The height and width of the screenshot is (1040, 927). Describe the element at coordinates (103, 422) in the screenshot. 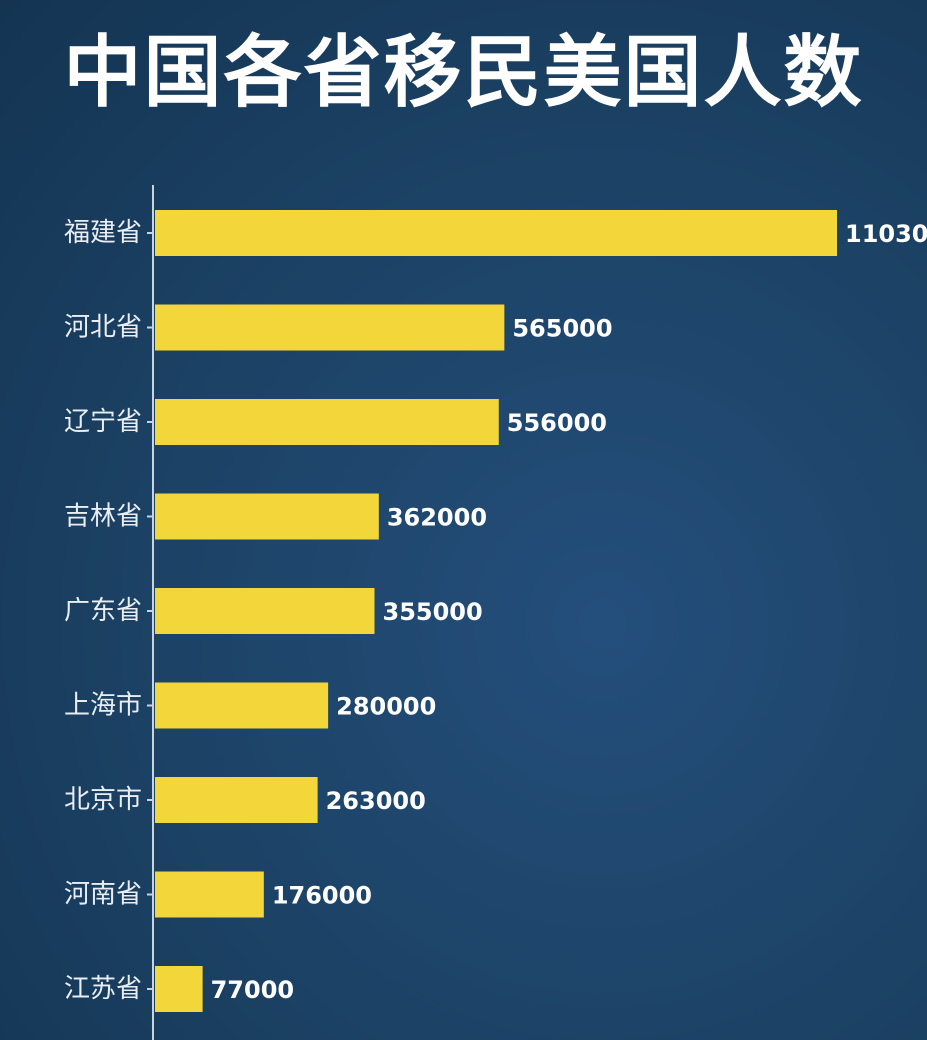

I see `category-label: 辽宁省` at that location.